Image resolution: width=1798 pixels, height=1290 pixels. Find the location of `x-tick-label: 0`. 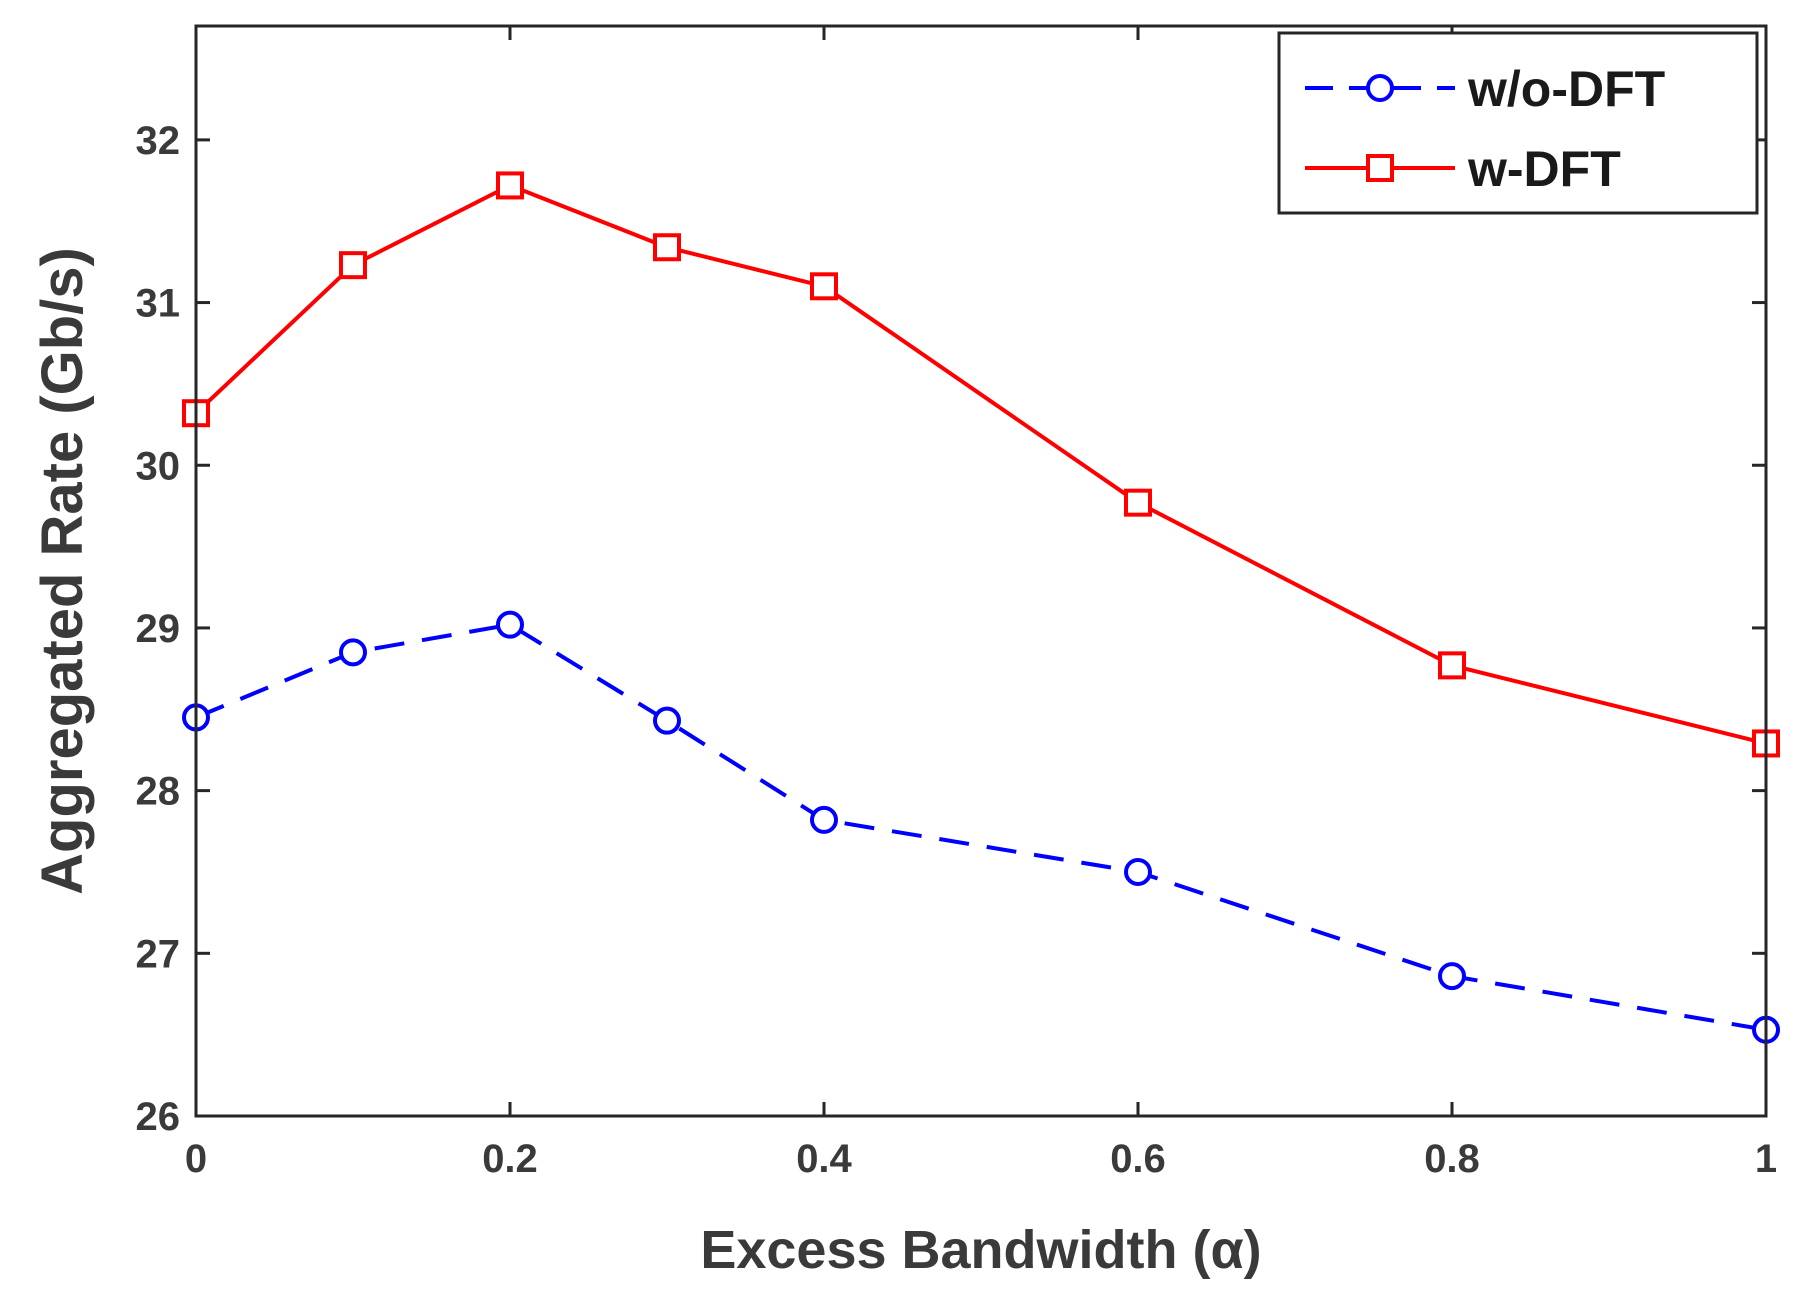

x-tick-label: 0 is located at coordinates (196, 1159).